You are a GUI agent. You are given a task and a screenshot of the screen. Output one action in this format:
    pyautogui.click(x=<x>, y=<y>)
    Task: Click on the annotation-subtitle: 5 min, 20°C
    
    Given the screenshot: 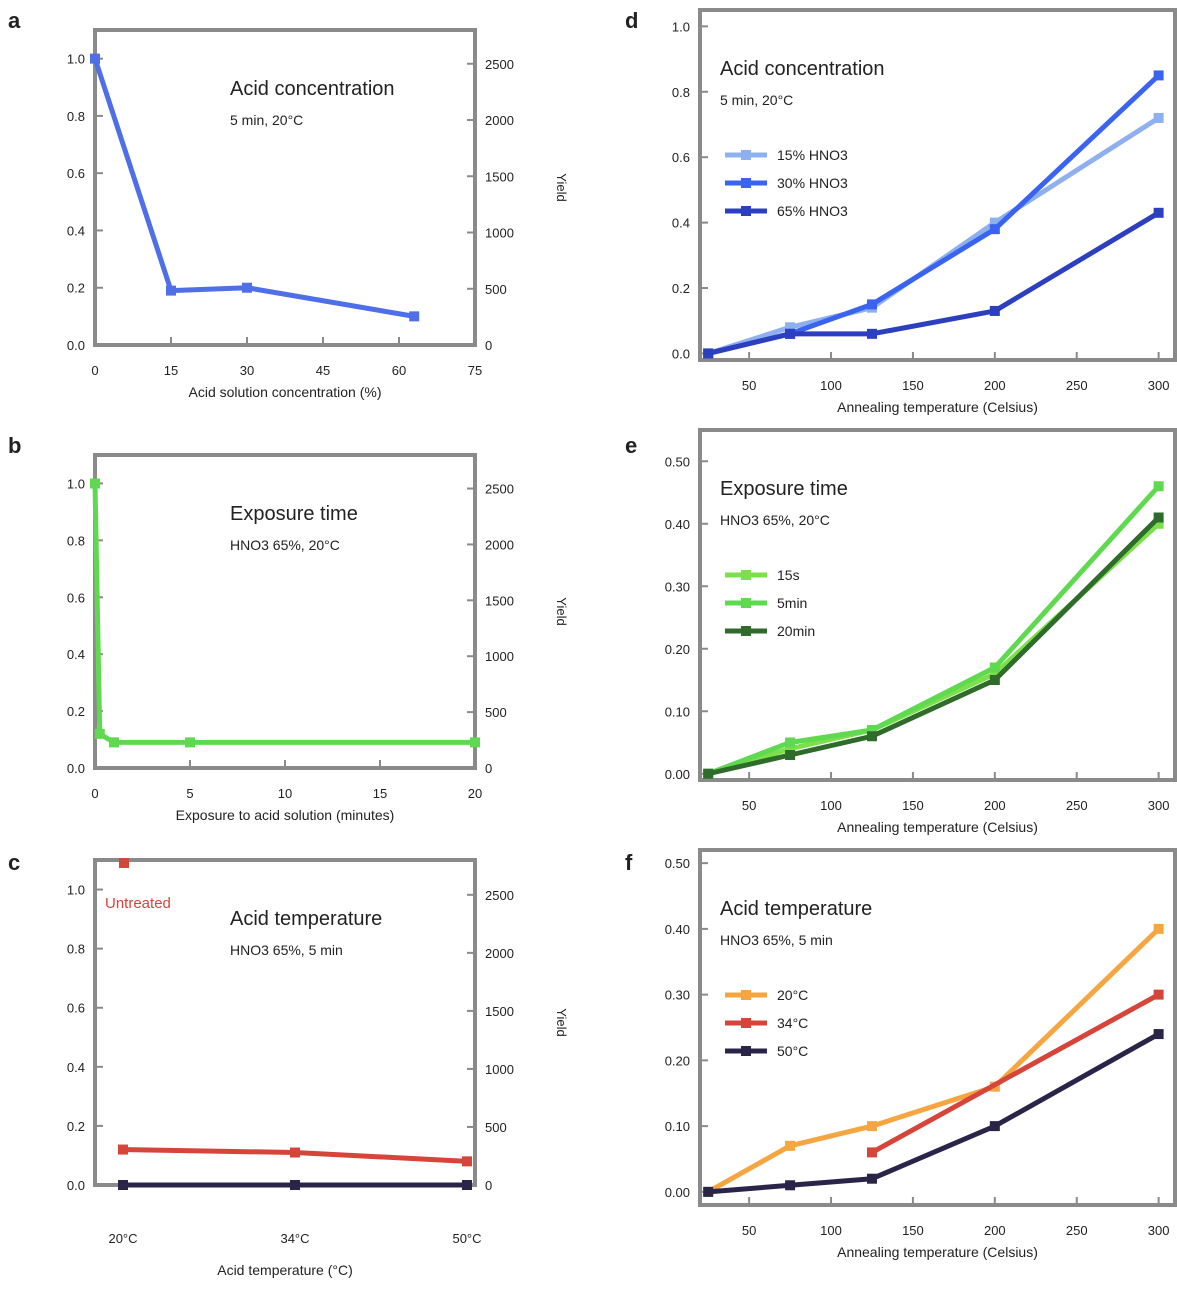 What is the action you would take?
    pyautogui.click(x=756, y=100)
    